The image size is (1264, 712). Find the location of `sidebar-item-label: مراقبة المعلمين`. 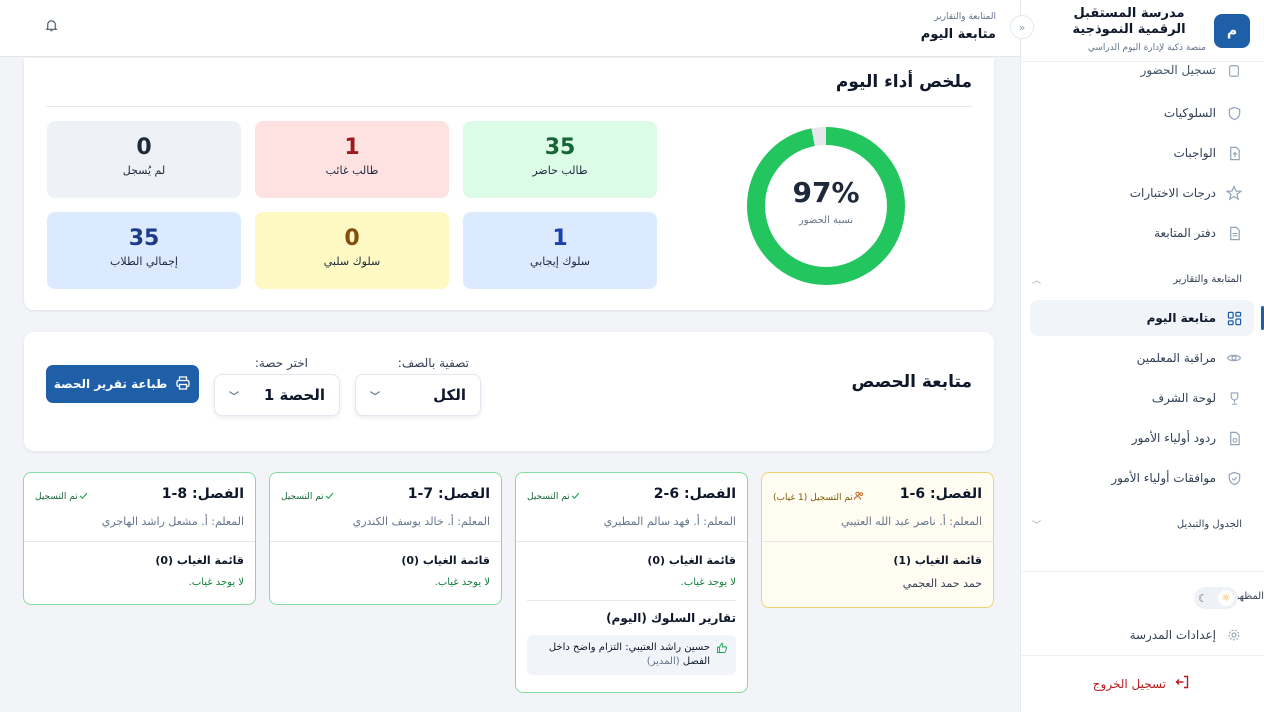

sidebar-item-label: مراقبة المعلمين is located at coordinates (1176, 358).